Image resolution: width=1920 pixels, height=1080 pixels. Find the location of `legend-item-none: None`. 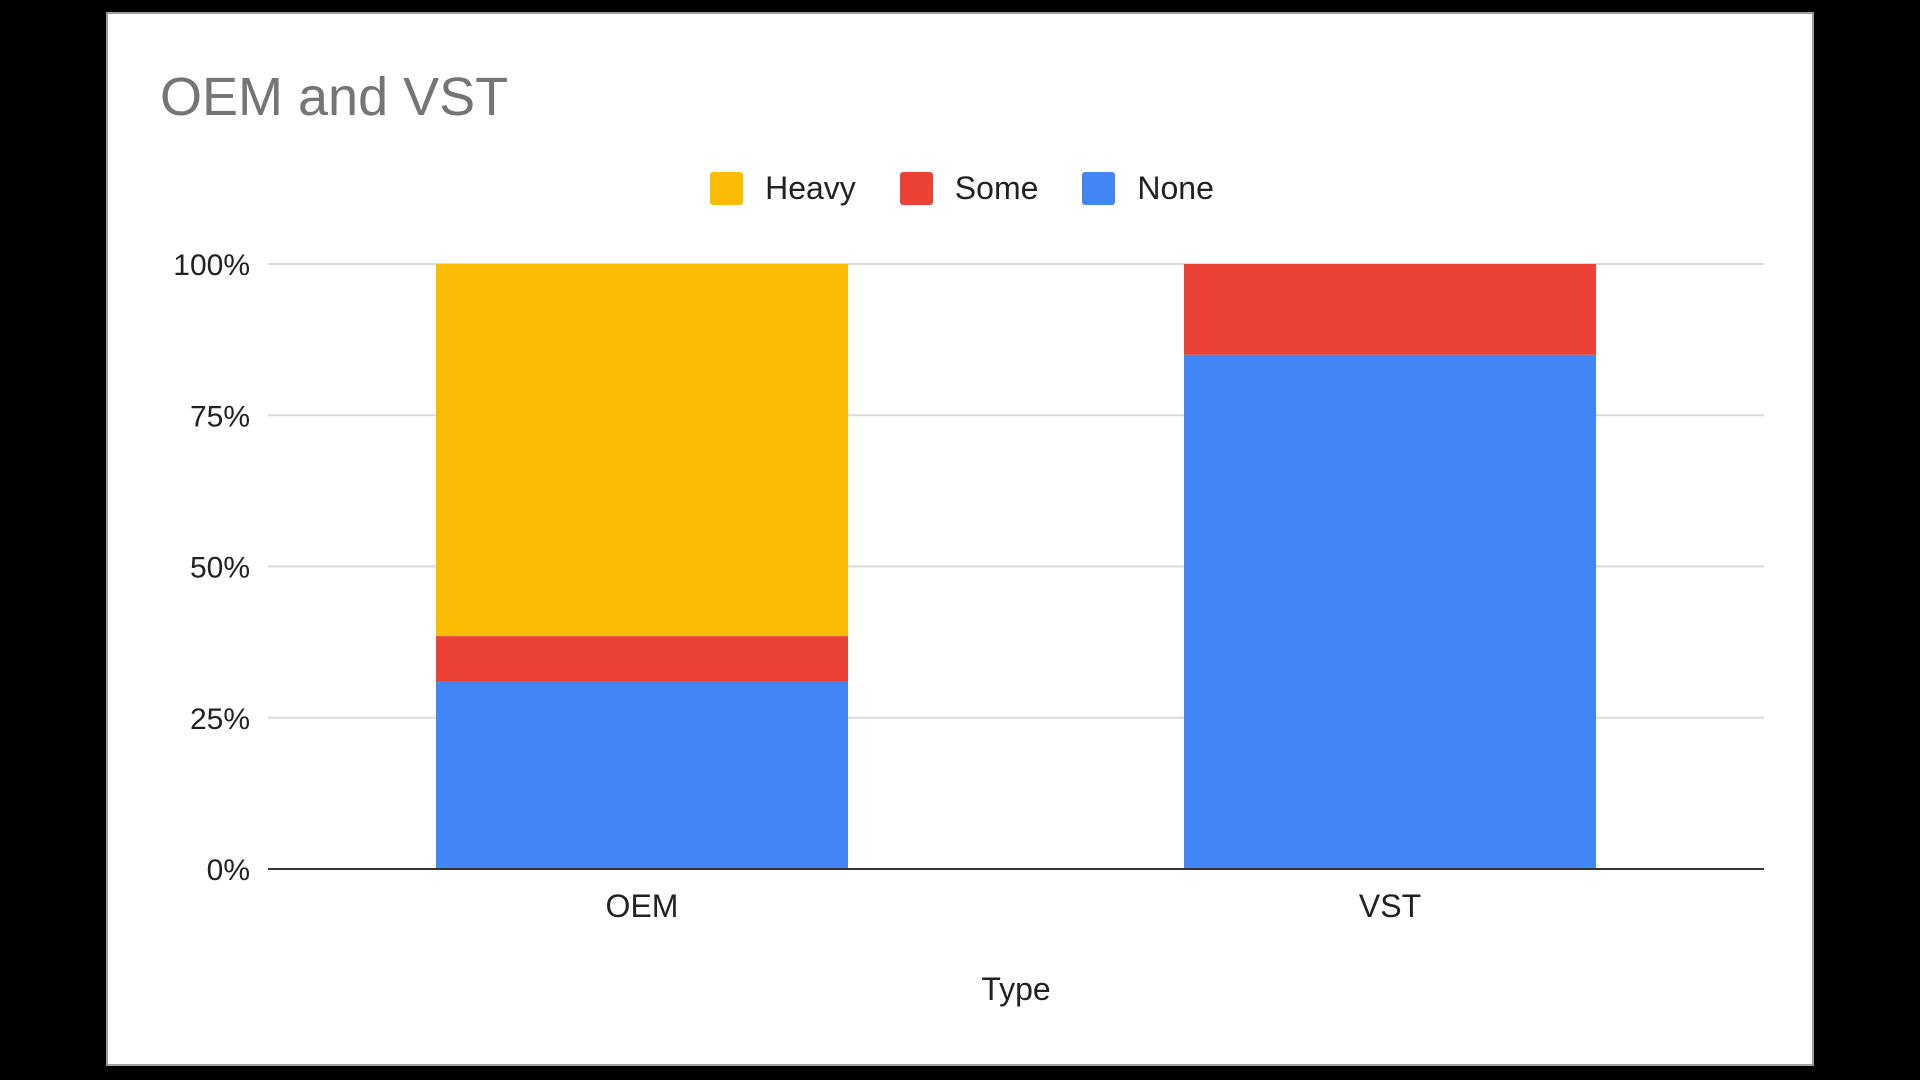

legend-item-none: None is located at coordinates (1148, 188).